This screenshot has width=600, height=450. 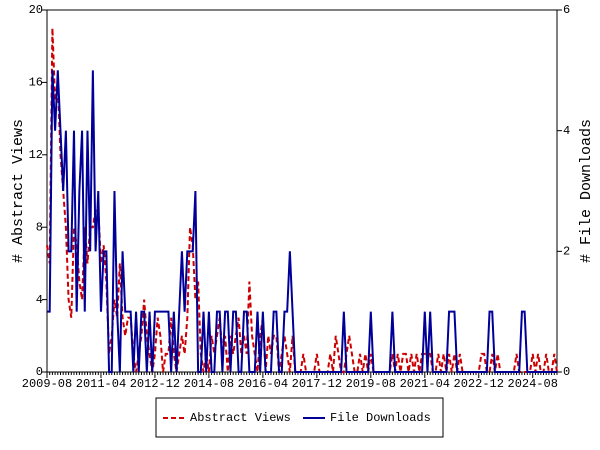 I want to click on x-tick-label: 2012-12, so click(x=155, y=384).